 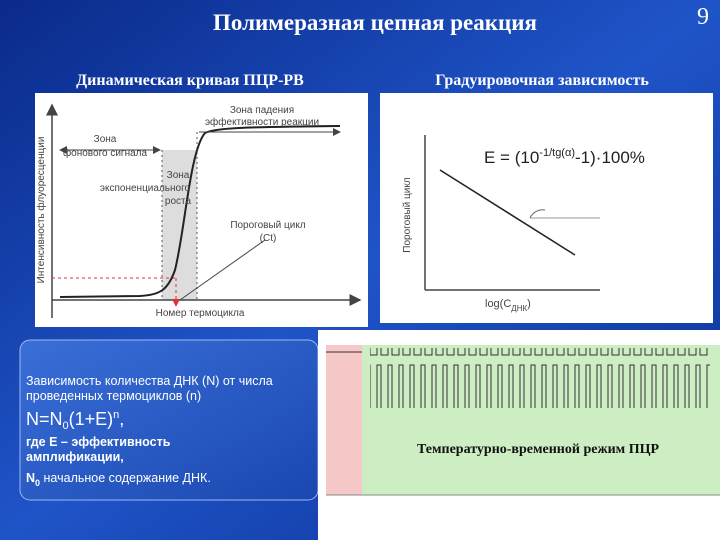 I want to click on y-axis-label: Пороговый цикл, so click(x=407, y=215).